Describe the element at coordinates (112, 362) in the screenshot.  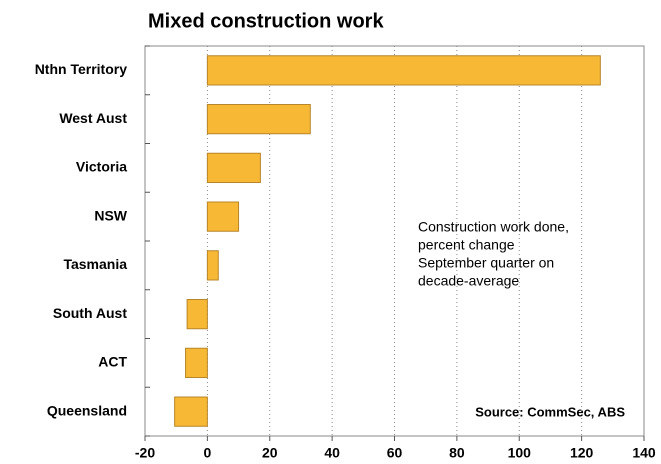
I see `y-tick-label: ACT` at that location.